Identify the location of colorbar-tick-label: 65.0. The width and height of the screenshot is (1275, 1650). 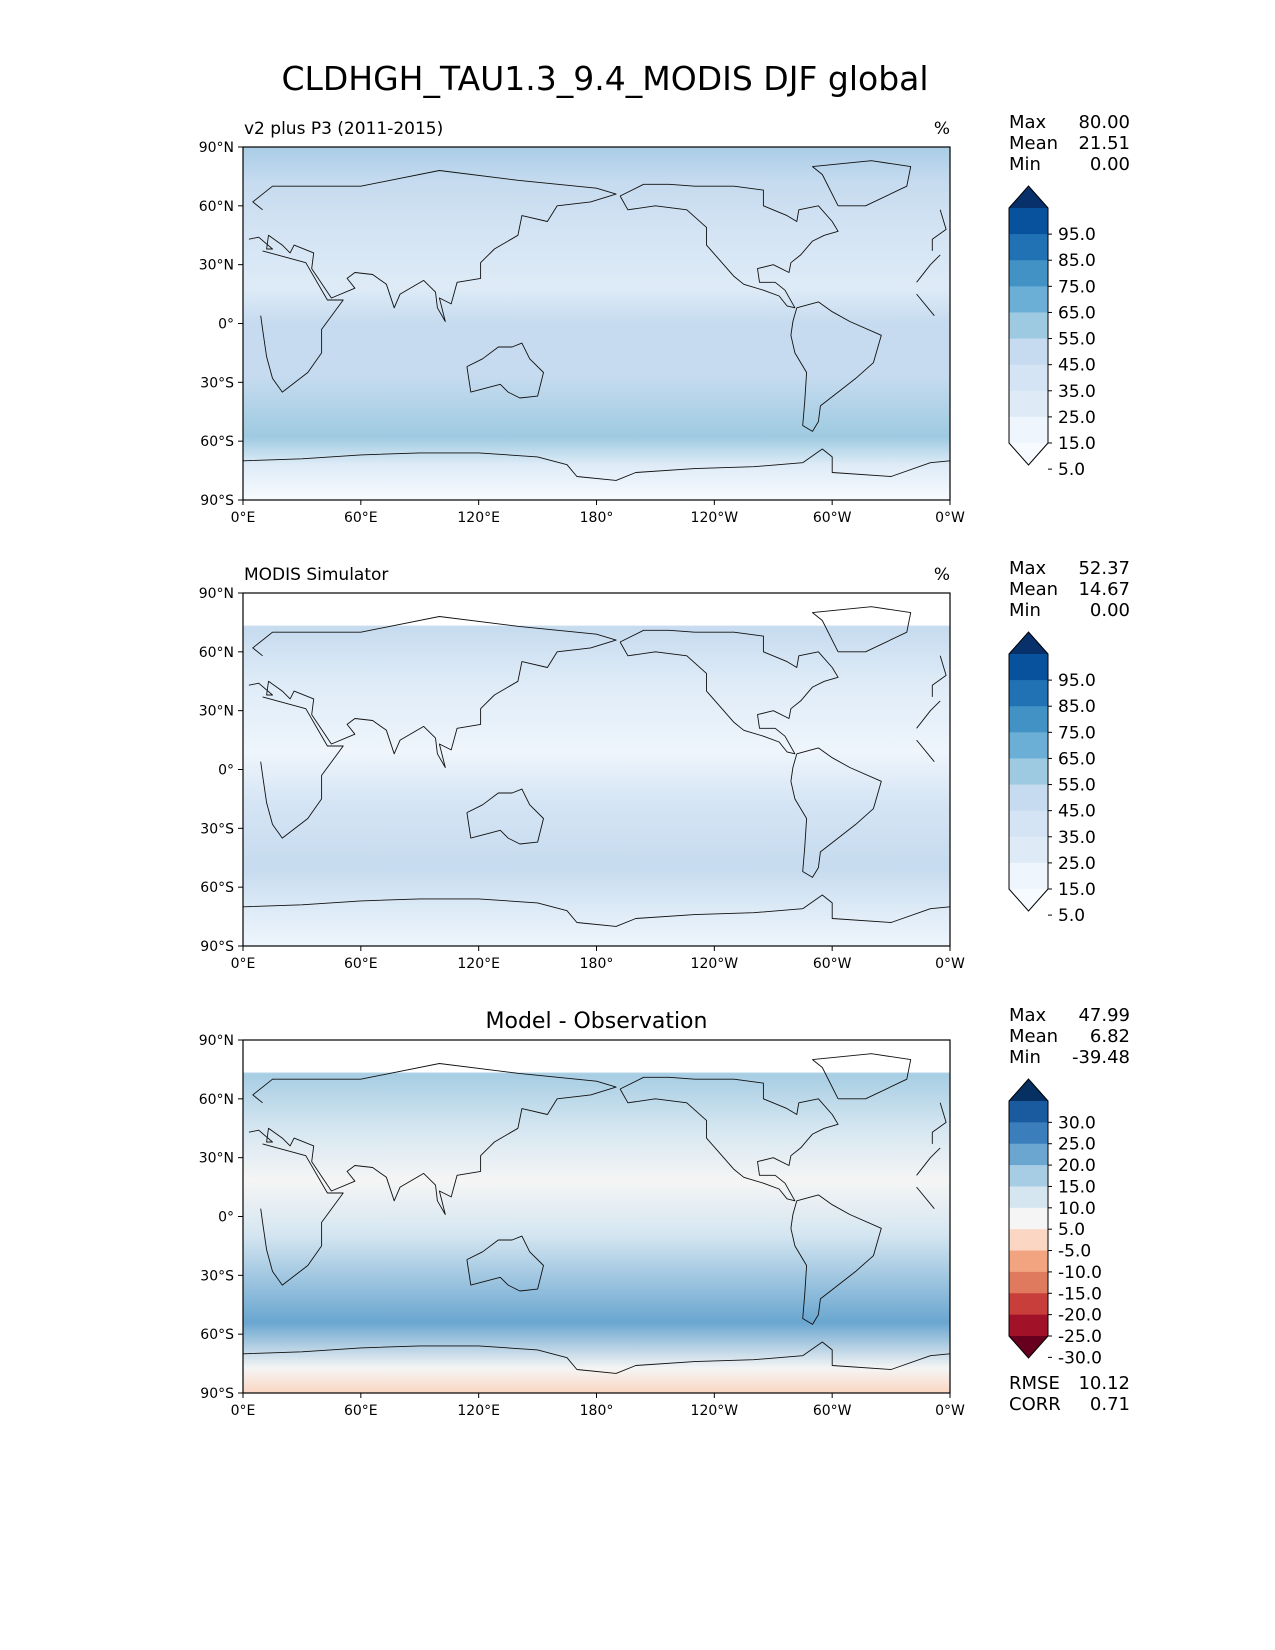
(1077, 313).